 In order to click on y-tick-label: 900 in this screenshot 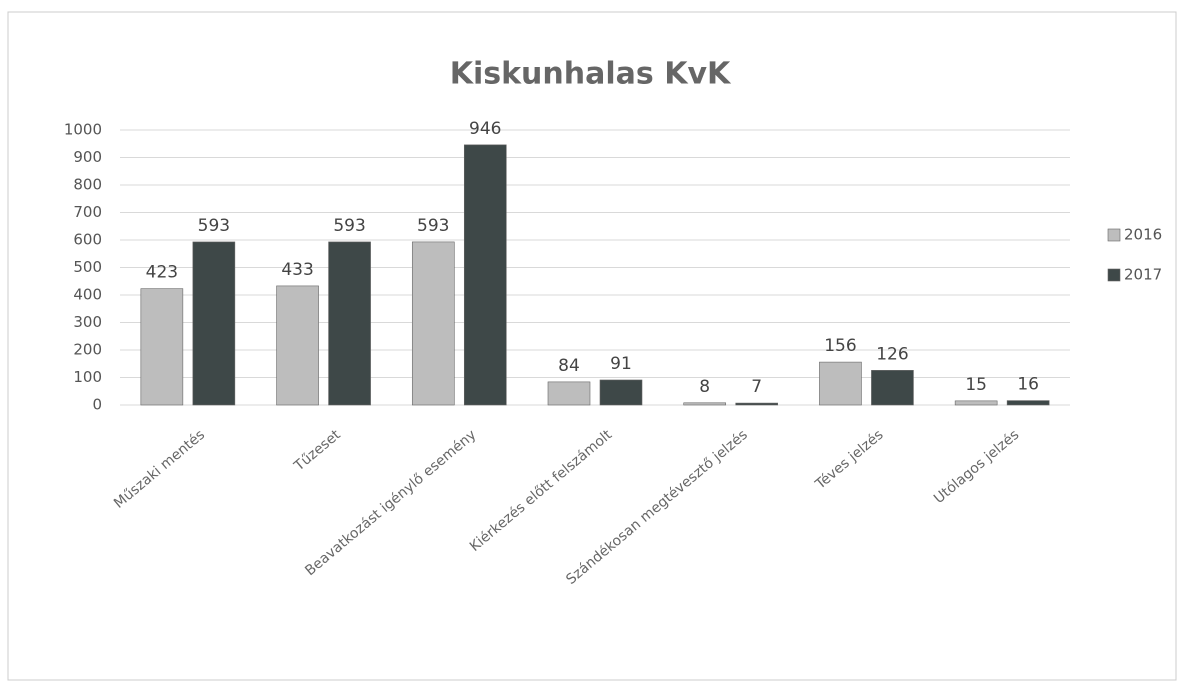, I will do `click(87, 157)`.